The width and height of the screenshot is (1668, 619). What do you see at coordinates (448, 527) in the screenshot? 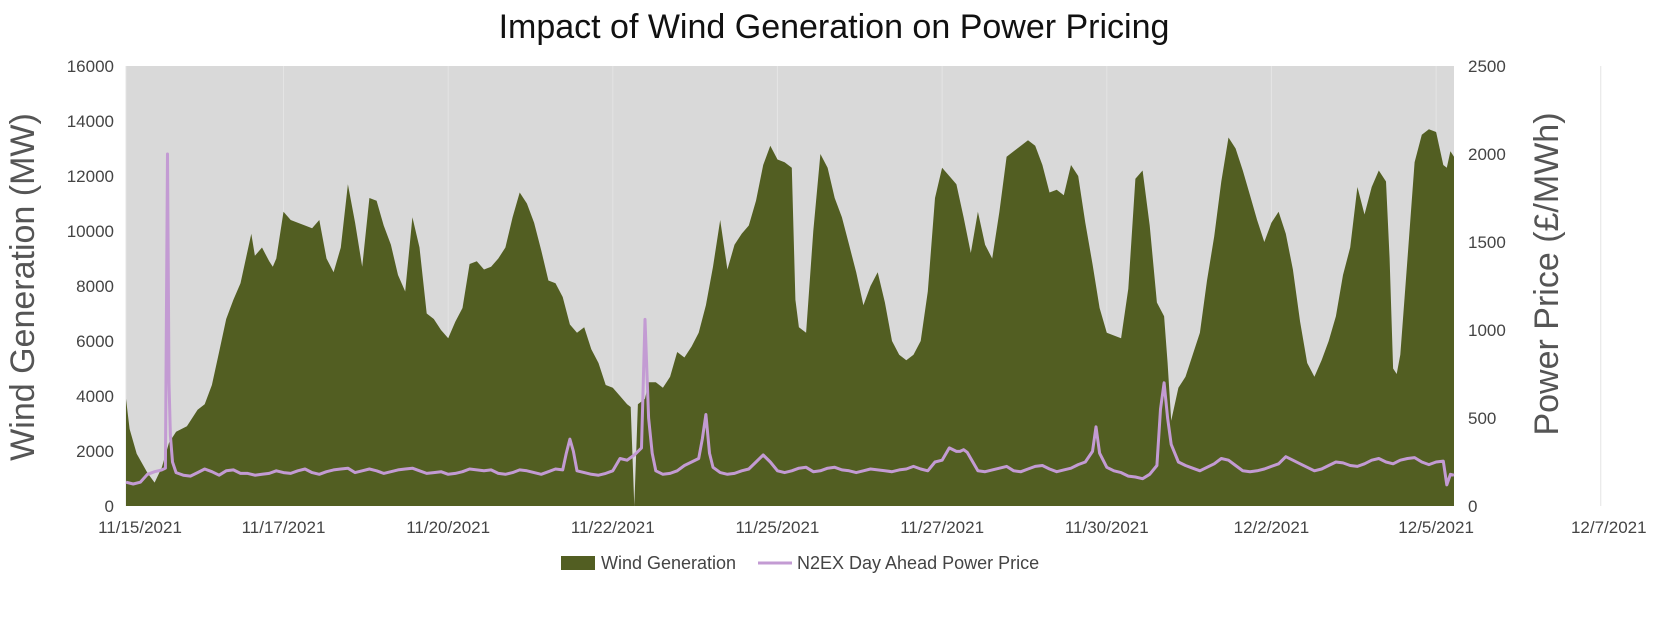
I see `x-tick-label-2: 11/20/2021` at bounding box center [448, 527].